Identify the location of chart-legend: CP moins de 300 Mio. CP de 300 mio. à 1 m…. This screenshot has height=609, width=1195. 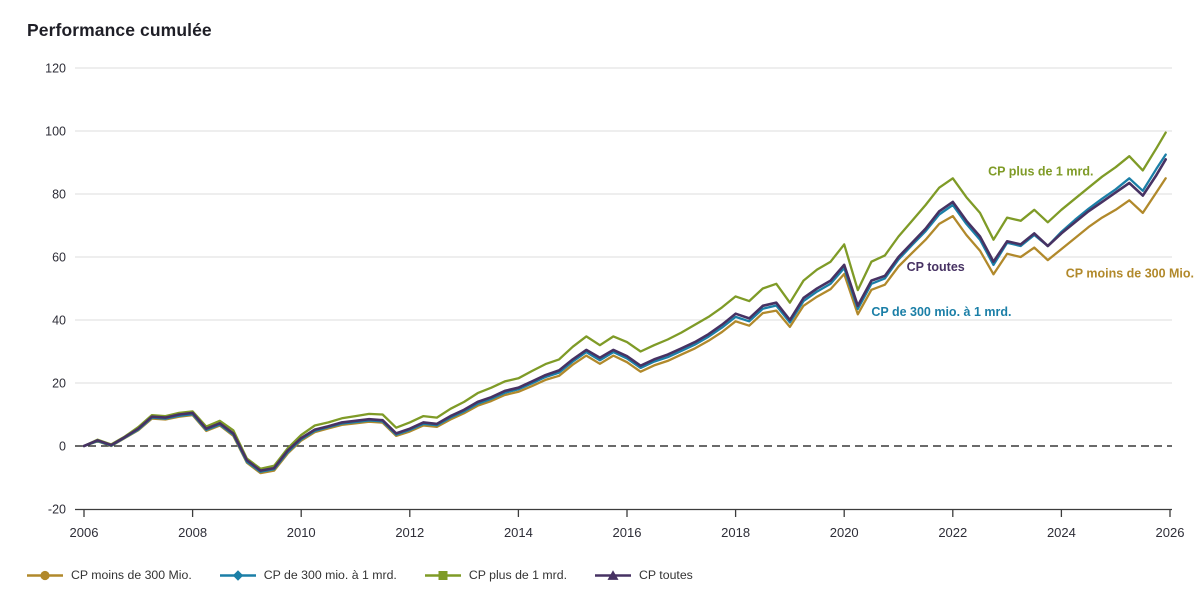
(359, 575).